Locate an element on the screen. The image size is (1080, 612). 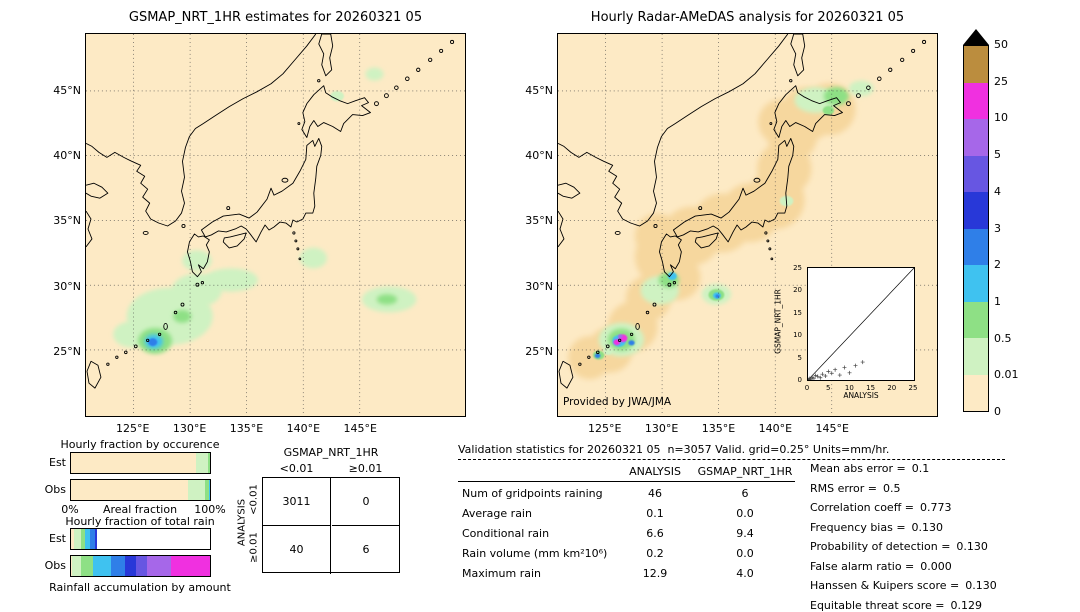
inset-y-tick-label: 25 is located at coordinates (797, 268).